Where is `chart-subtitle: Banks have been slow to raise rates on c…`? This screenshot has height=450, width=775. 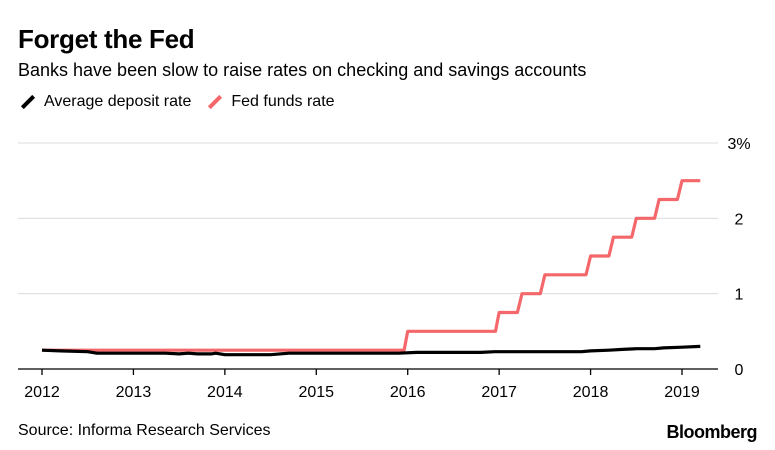 chart-subtitle: Banks have been slow to raise rates on c… is located at coordinates (302, 70).